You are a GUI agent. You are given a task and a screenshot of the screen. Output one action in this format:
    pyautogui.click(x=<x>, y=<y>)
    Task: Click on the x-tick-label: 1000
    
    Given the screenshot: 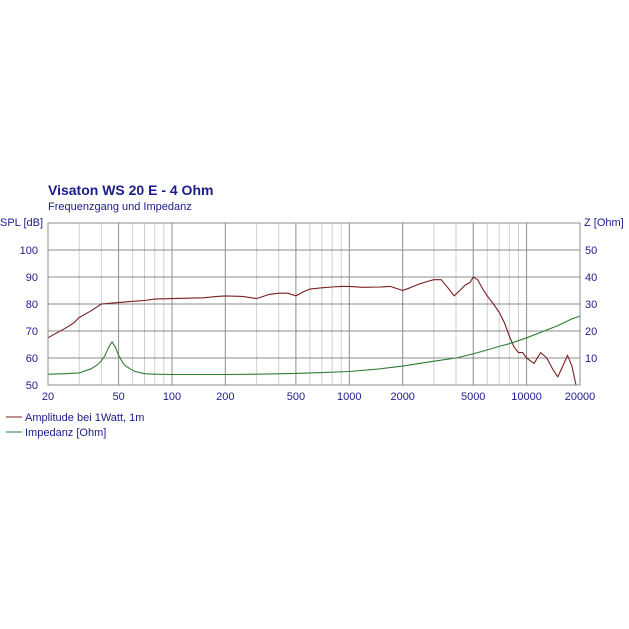 What is the action you would take?
    pyautogui.click(x=349, y=397)
    